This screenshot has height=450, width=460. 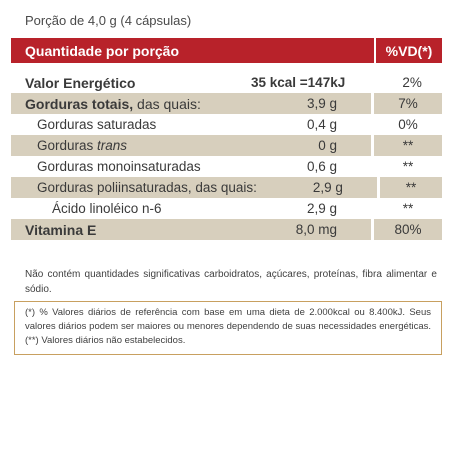 What do you see at coordinates (147, 187) in the screenshot?
I see `row-name: Gorduras poliinsaturadas, das quais:` at bounding box center [147, 187].